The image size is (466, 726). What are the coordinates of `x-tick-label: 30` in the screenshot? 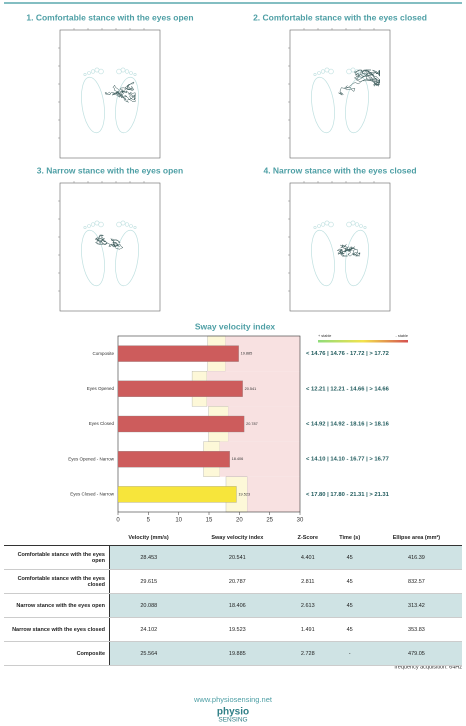 It's located at (300, 521).